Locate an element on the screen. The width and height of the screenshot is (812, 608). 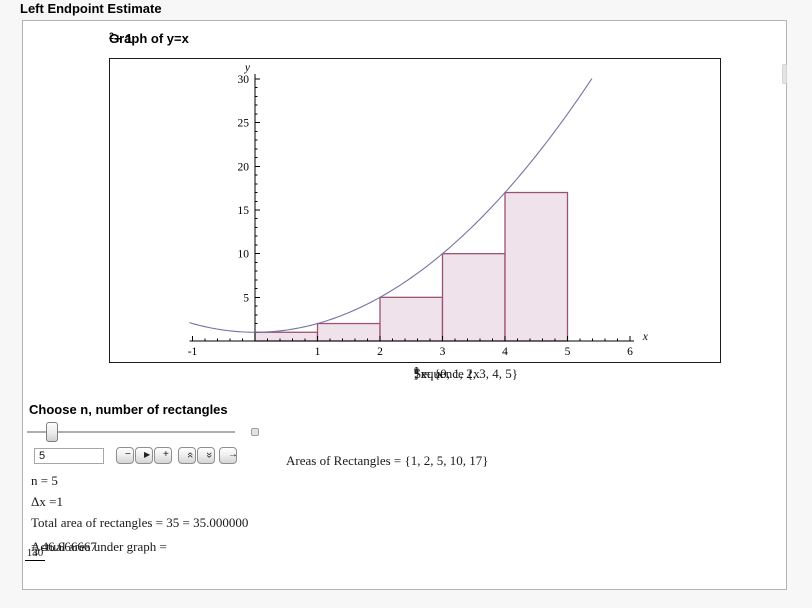
choose-n-heading: Choose n, number of rectangles is located at coordinates (128, 409).